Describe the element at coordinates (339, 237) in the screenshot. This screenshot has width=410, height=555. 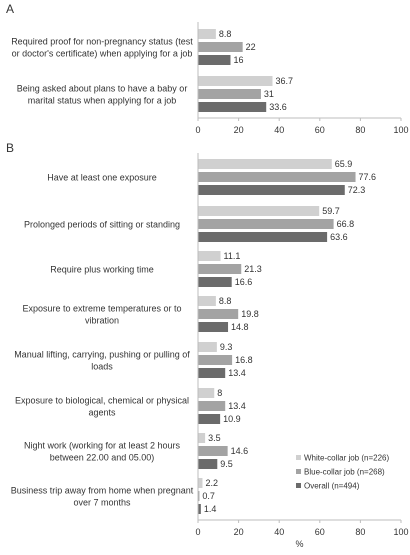
I see `data-label-overall: 63.6` at that location.